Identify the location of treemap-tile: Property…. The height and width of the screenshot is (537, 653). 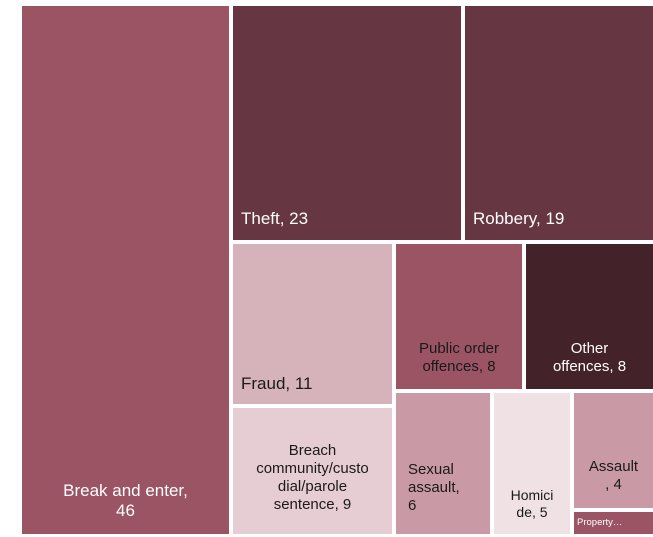
(613, 523).